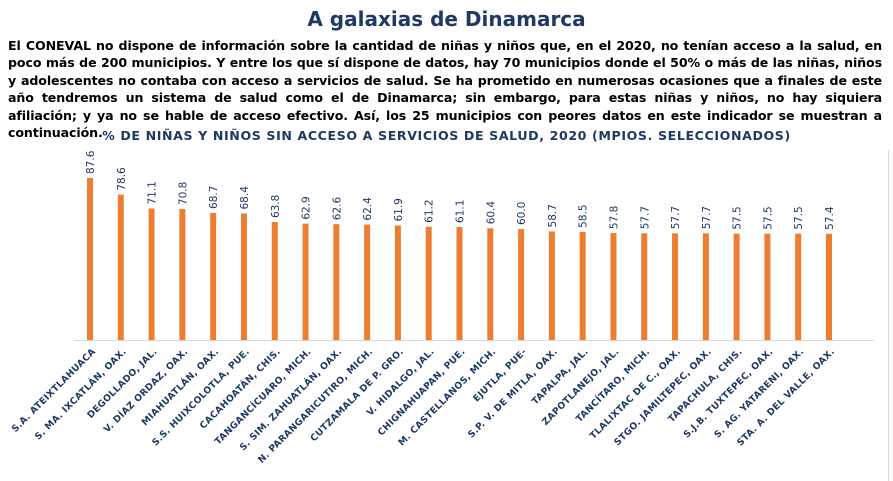  I want to click on value-label: 60.0, so click(522, 213).